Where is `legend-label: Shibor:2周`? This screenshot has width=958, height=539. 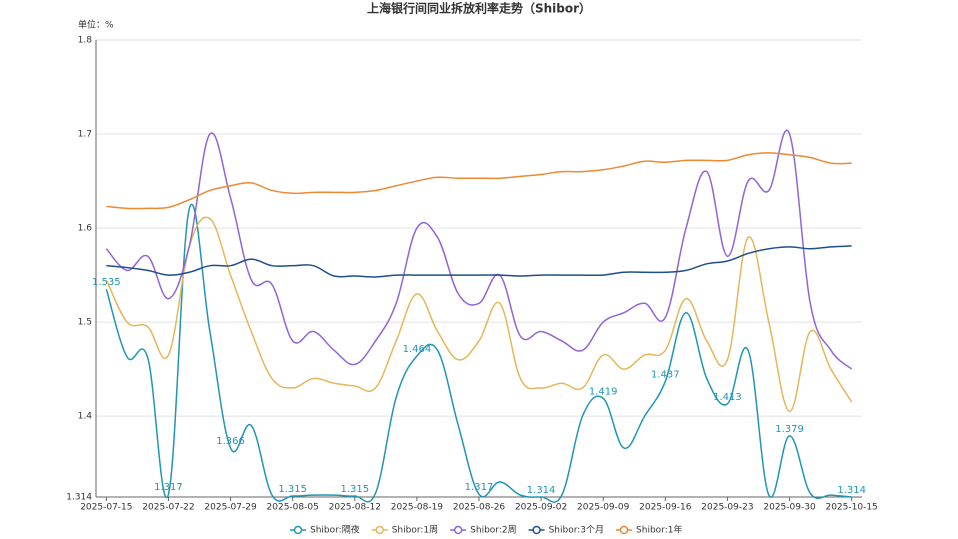 legend-label: Shibor:2周 is located at coordinates (493, 530).